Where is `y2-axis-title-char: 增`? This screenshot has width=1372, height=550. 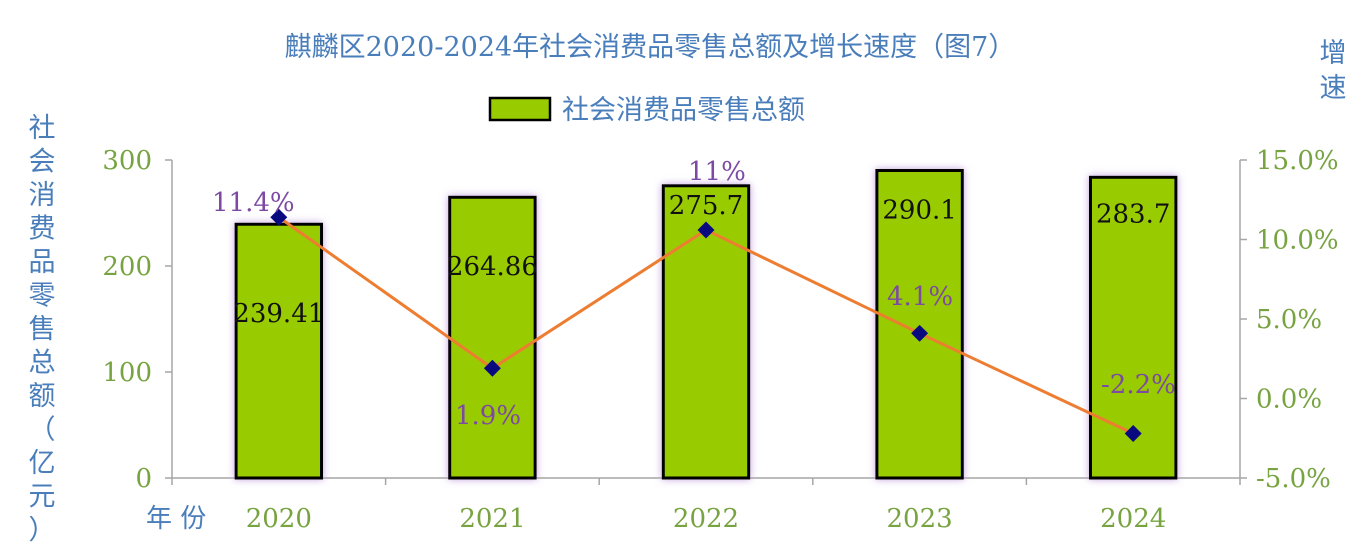 y2-axis-title-char: 增 is located at coordinates (1333, 53).